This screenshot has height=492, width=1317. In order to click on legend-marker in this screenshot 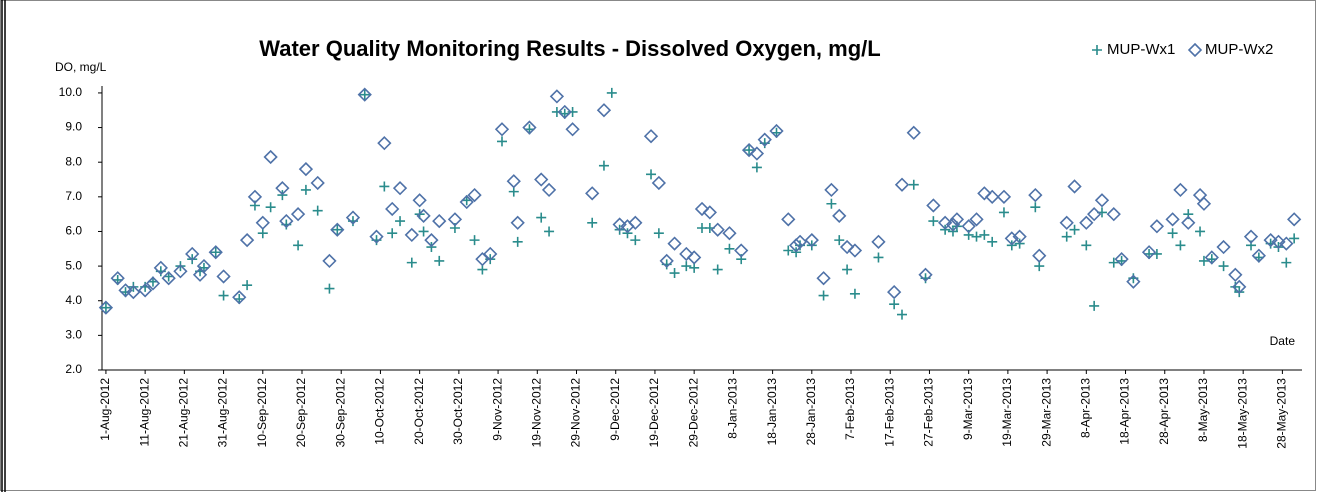, I will do `click(1097, 50)`.